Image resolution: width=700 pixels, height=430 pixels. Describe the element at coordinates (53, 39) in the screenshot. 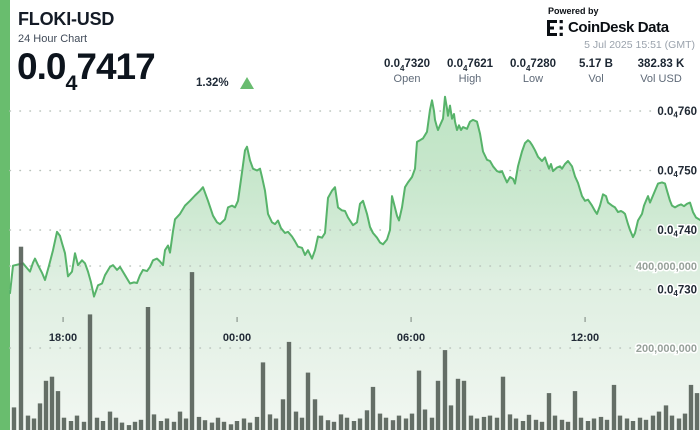

I see `chart-subtitle: 24 Hour Chart` at that location.